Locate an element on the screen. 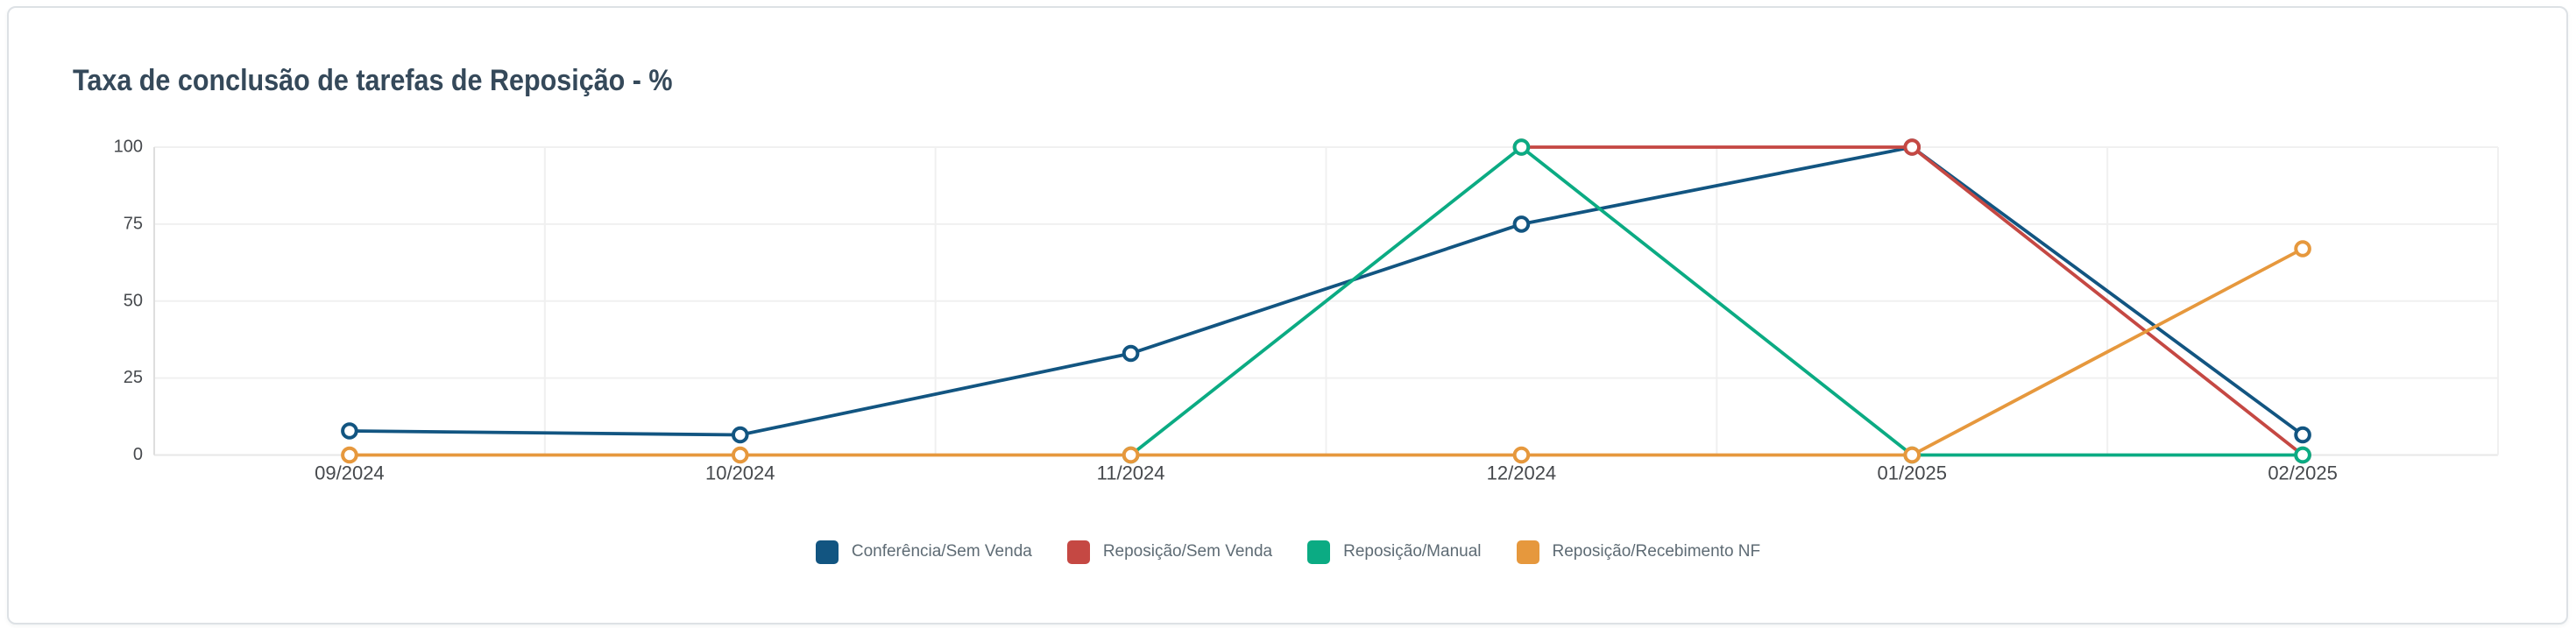 The width and height of the screenshot is (2576, 628). svg-text: 75 is located at coordinates (133, 223).